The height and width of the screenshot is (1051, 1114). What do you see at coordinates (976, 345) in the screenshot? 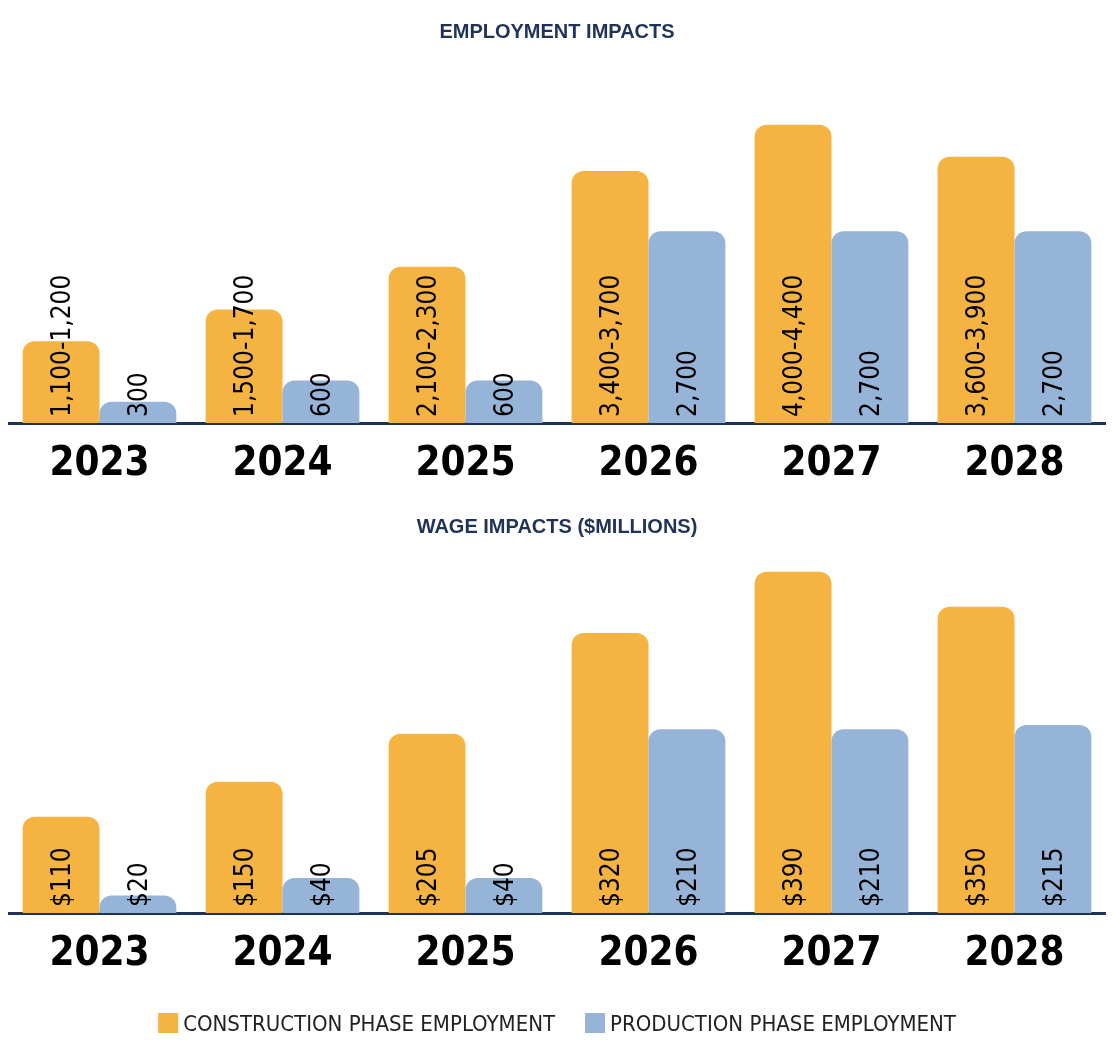
I see `data-label: 3,600-3,900` at bounding box center [976, 345].